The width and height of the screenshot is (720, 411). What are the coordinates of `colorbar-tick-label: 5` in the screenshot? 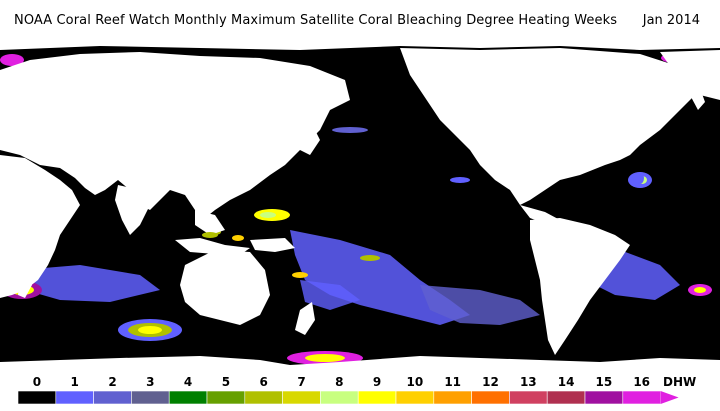 It's located at (226, 382).